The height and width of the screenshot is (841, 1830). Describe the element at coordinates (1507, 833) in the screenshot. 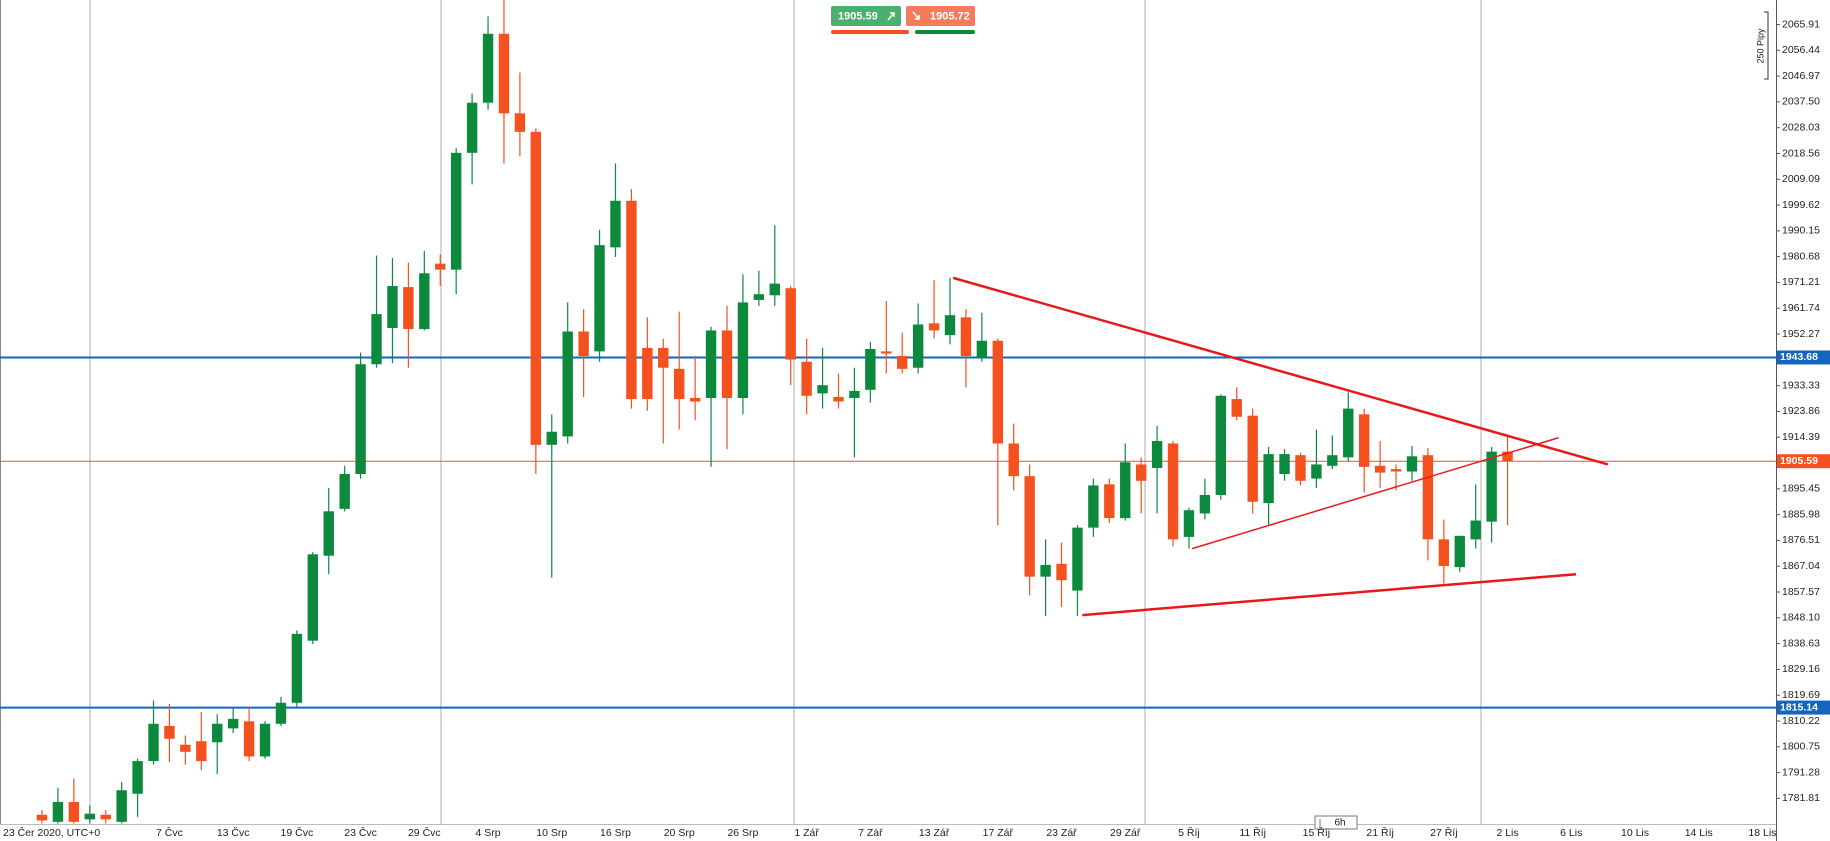

I see `x-tick-label: 2 Lis` at that location.